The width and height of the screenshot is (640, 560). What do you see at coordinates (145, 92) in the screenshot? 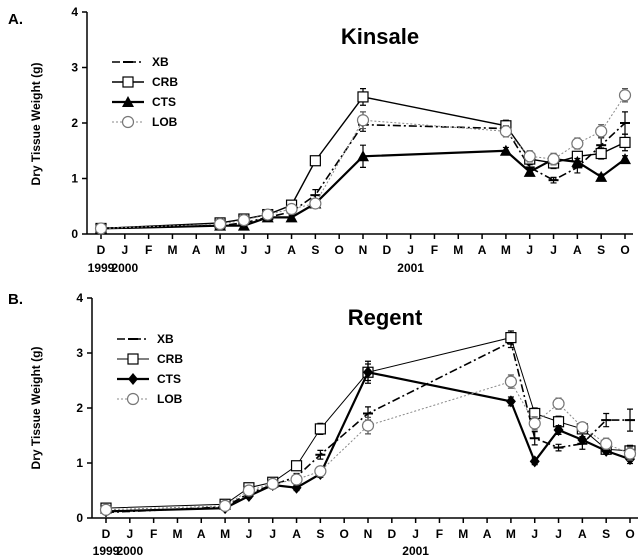
I see `legend-a: XB CRB CTS LOB` at bounding box center [145, 92].